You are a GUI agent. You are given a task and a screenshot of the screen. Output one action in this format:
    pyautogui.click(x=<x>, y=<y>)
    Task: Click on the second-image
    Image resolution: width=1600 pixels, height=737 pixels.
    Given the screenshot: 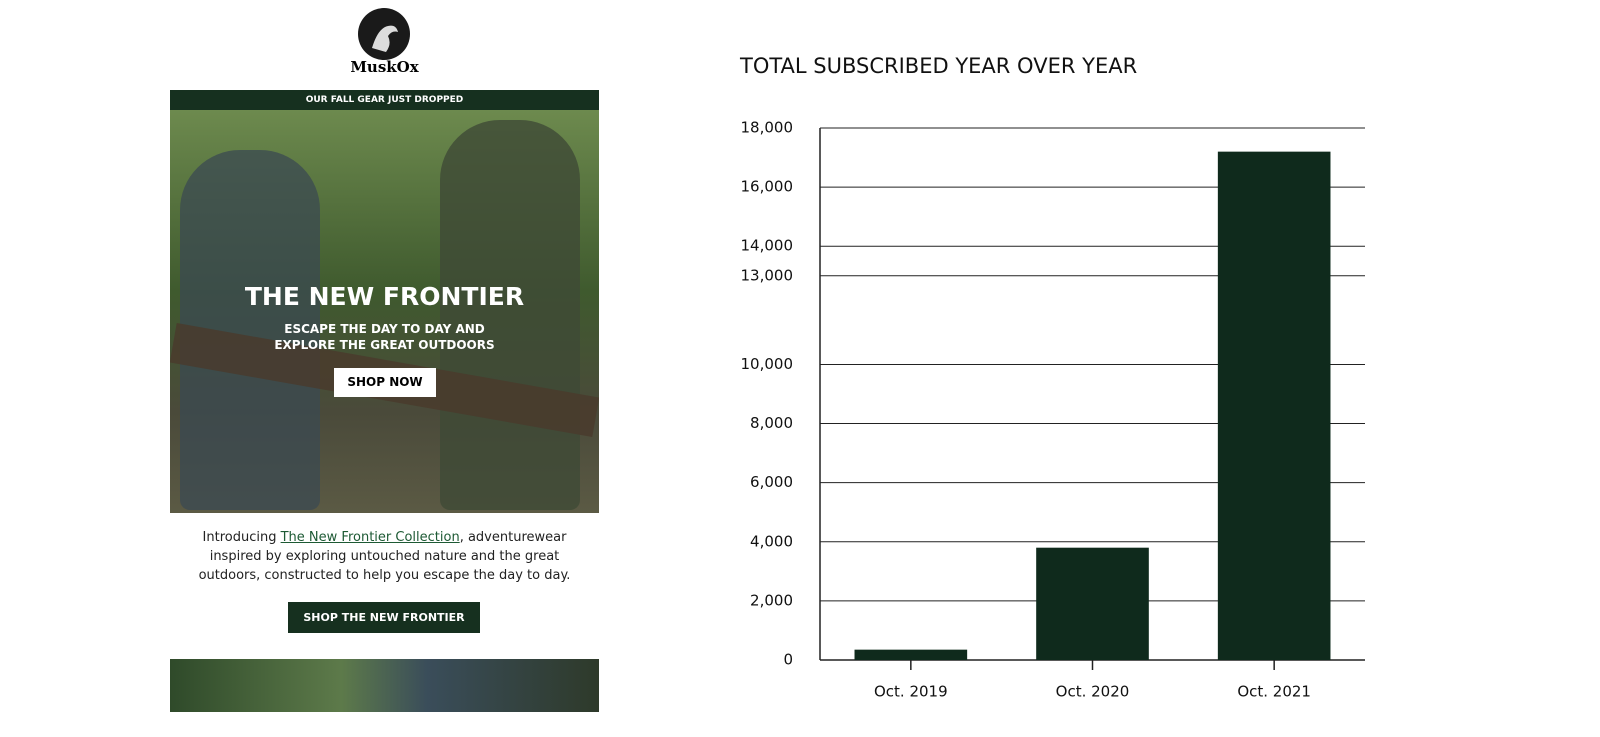 What is the action you would take?
    pyautogui.click(x=384, y=685)
    